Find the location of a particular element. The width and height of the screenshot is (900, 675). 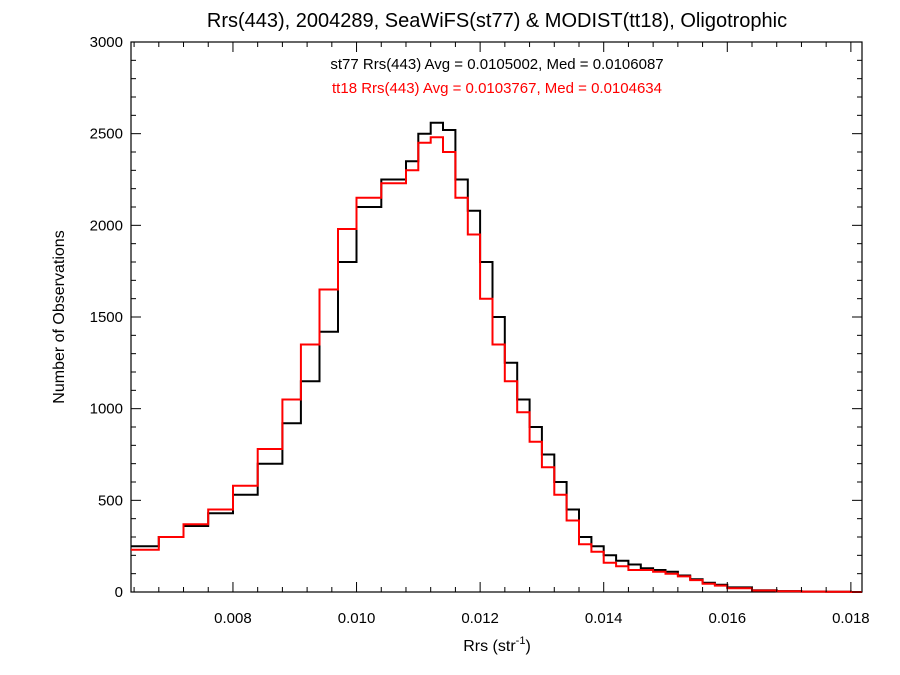

y-tick-label: 1000 is located at coordinates (106, 409).